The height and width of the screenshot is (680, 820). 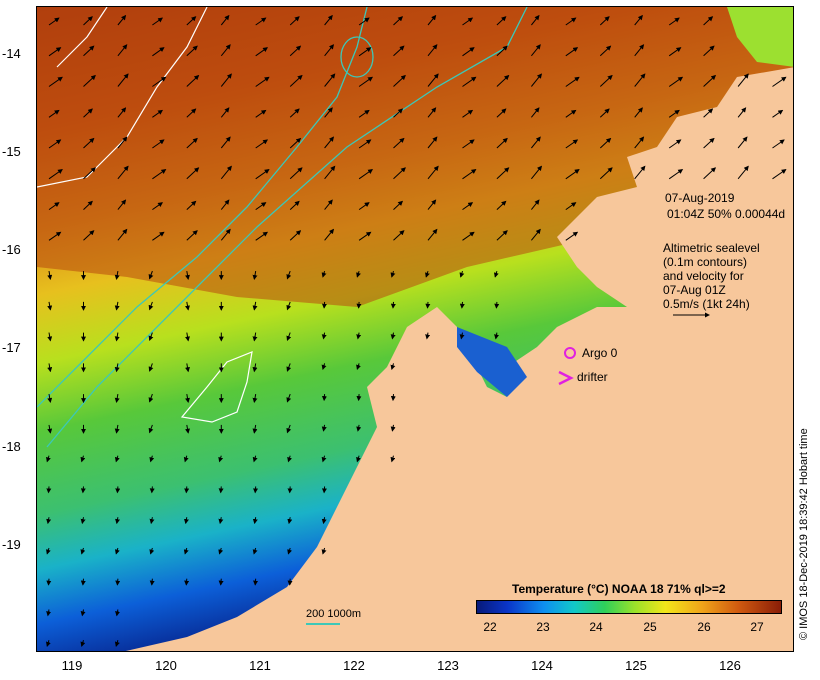 What do you see at coordinates (166, 665) in the screenshot?
I see `lon-tick-label: 120` at bounding box center [166, 665].